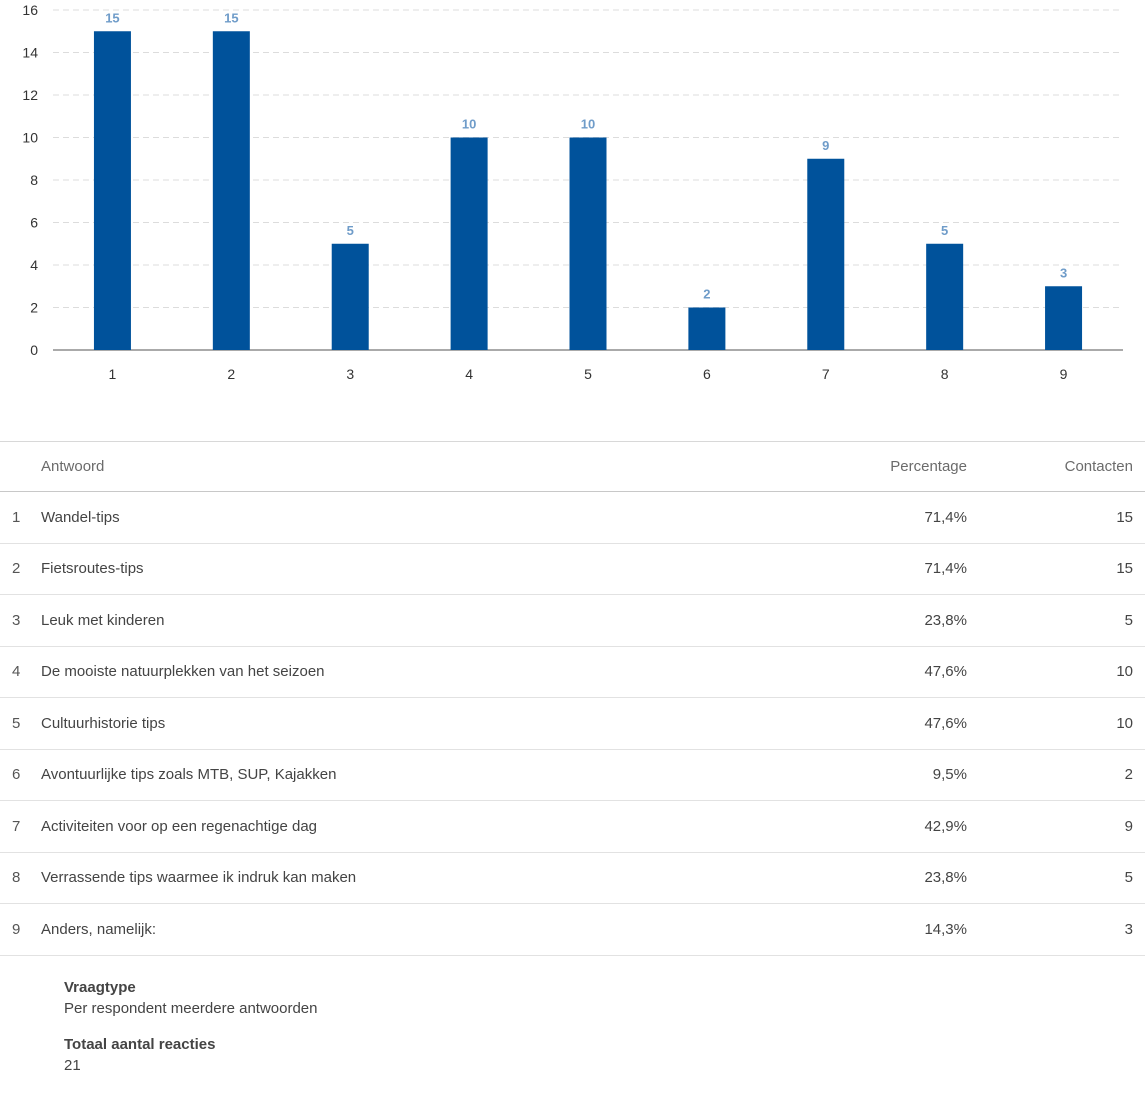  Describe the element at coordinates (73, 466) in the screenshot. I see `header-answer: Antwoord` at that location.